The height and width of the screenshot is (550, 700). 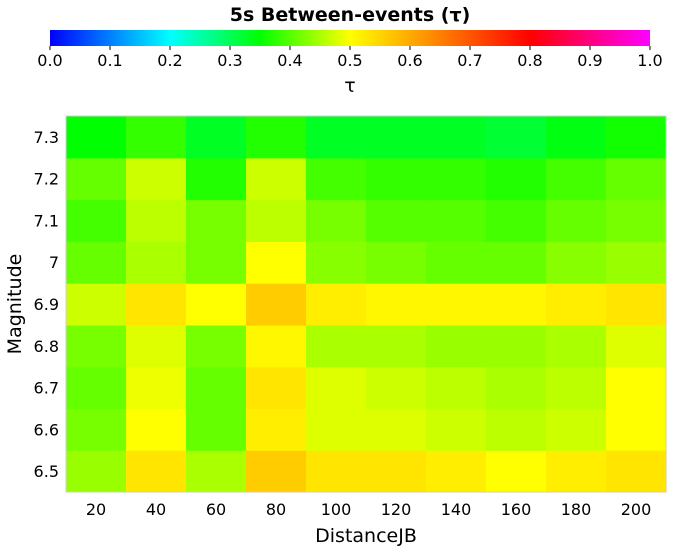 What do you see at coordinates (469, 60) in the screenshot?
I see `colorbar-tick-label: 0.7` at bounding box center [469, 60].